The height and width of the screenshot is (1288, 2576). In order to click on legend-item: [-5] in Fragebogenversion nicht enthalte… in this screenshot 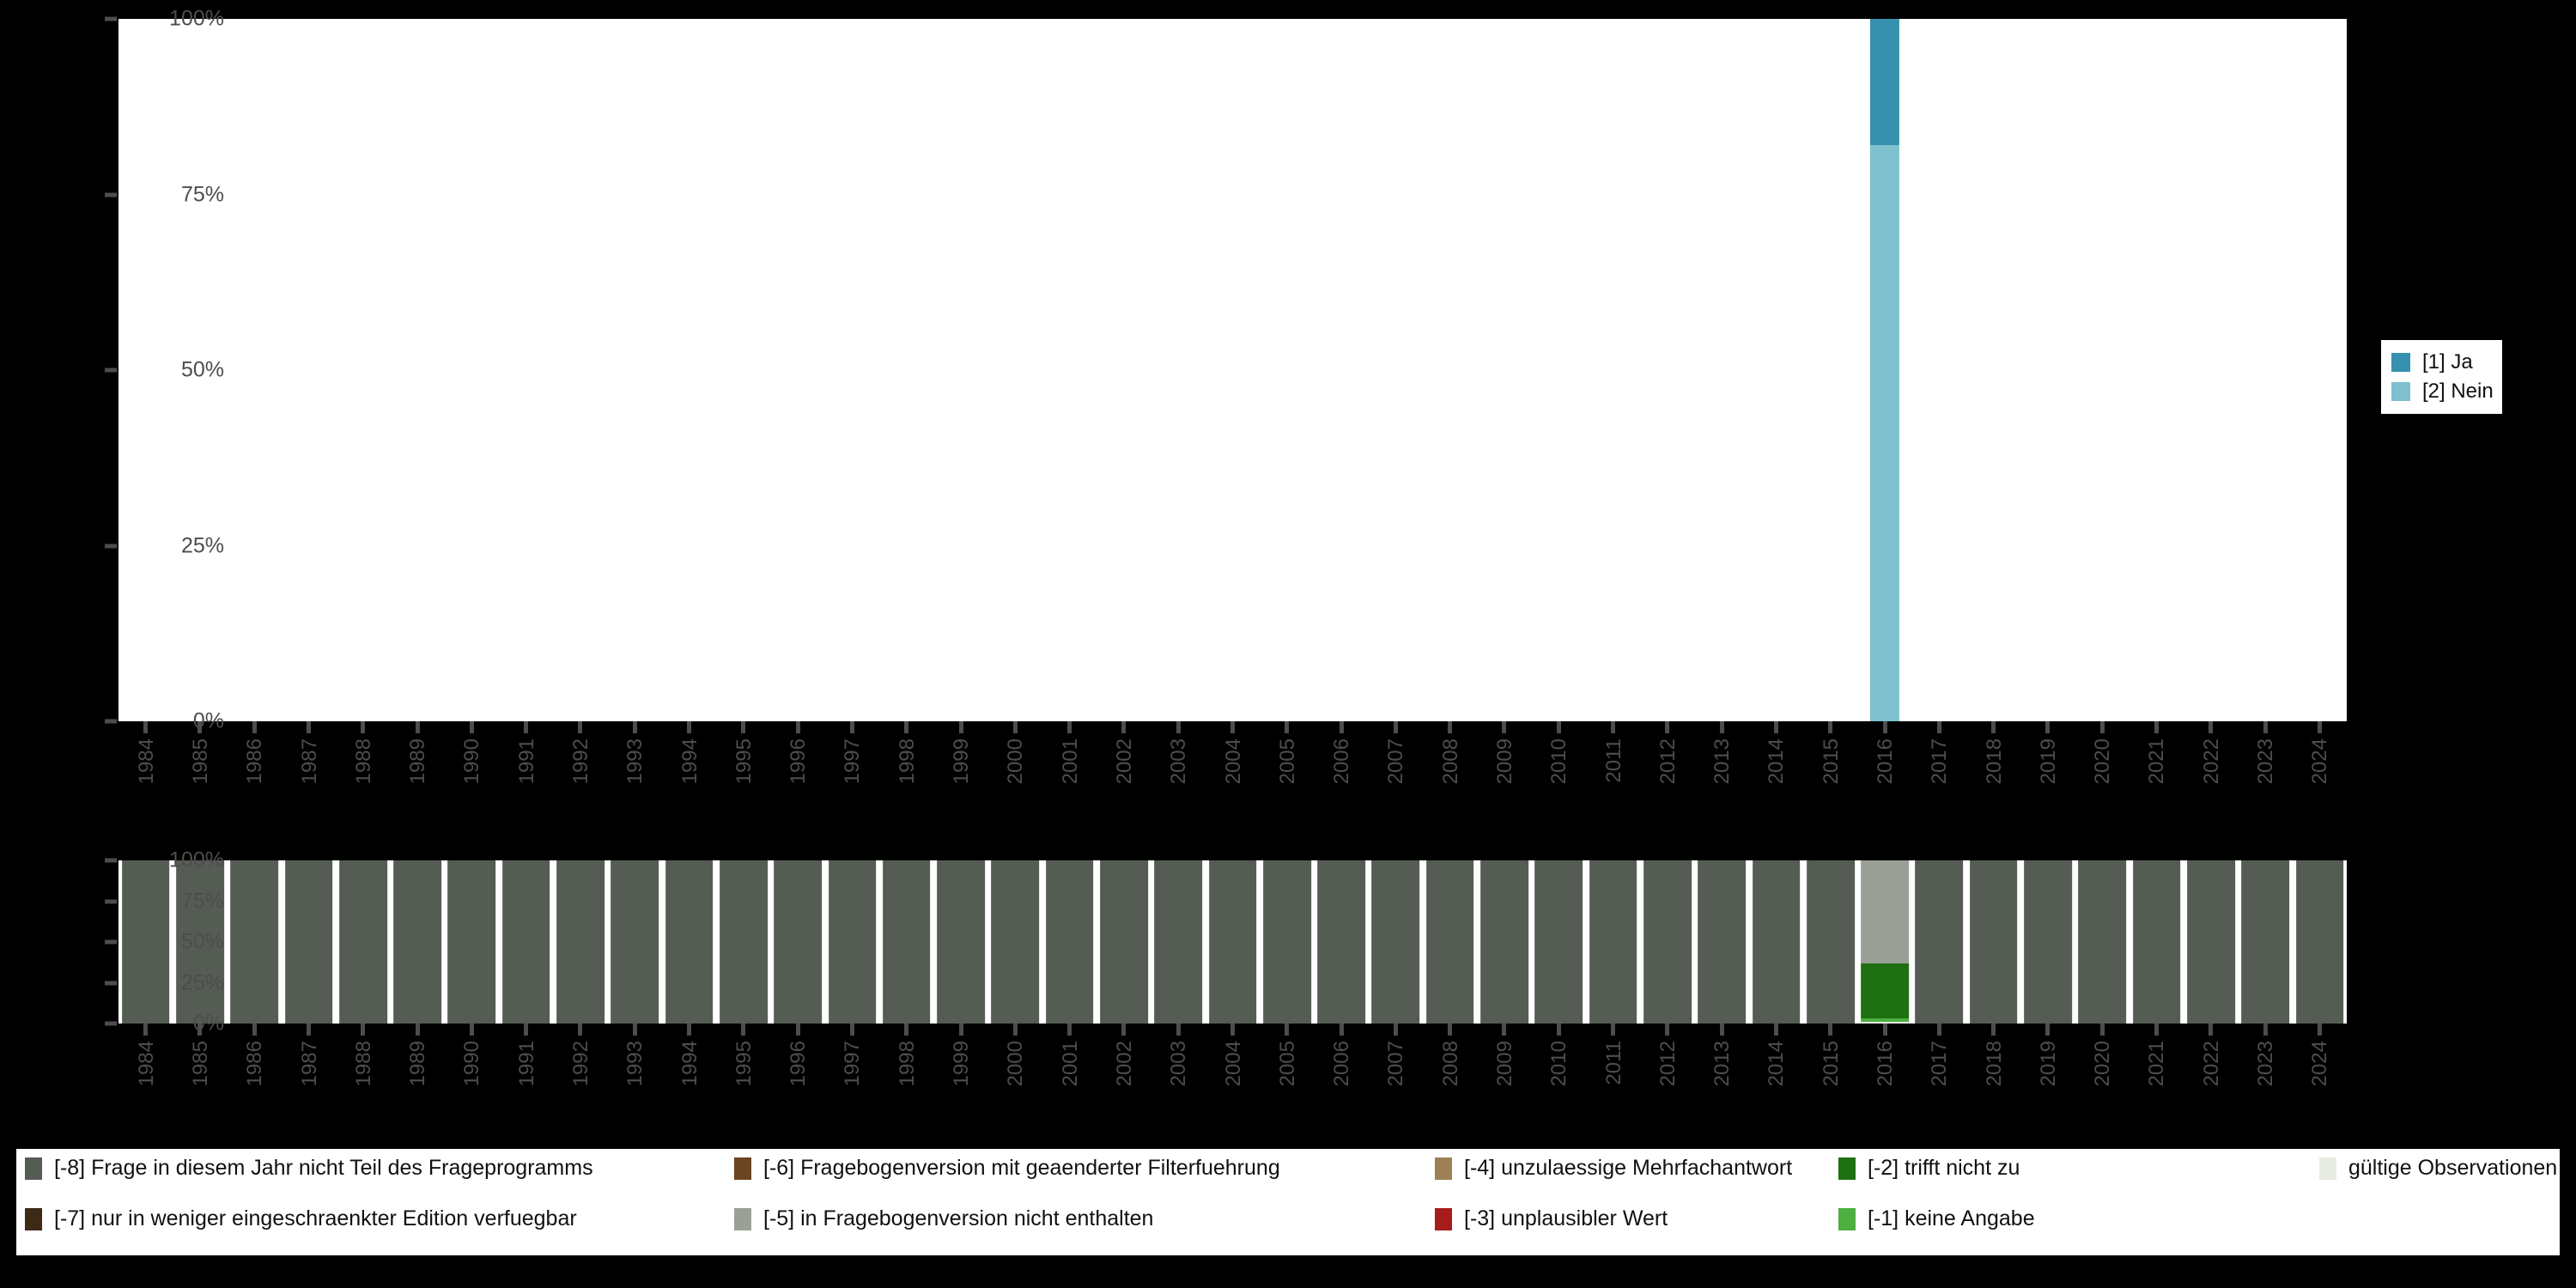, I will do `click(943, 1218)`.